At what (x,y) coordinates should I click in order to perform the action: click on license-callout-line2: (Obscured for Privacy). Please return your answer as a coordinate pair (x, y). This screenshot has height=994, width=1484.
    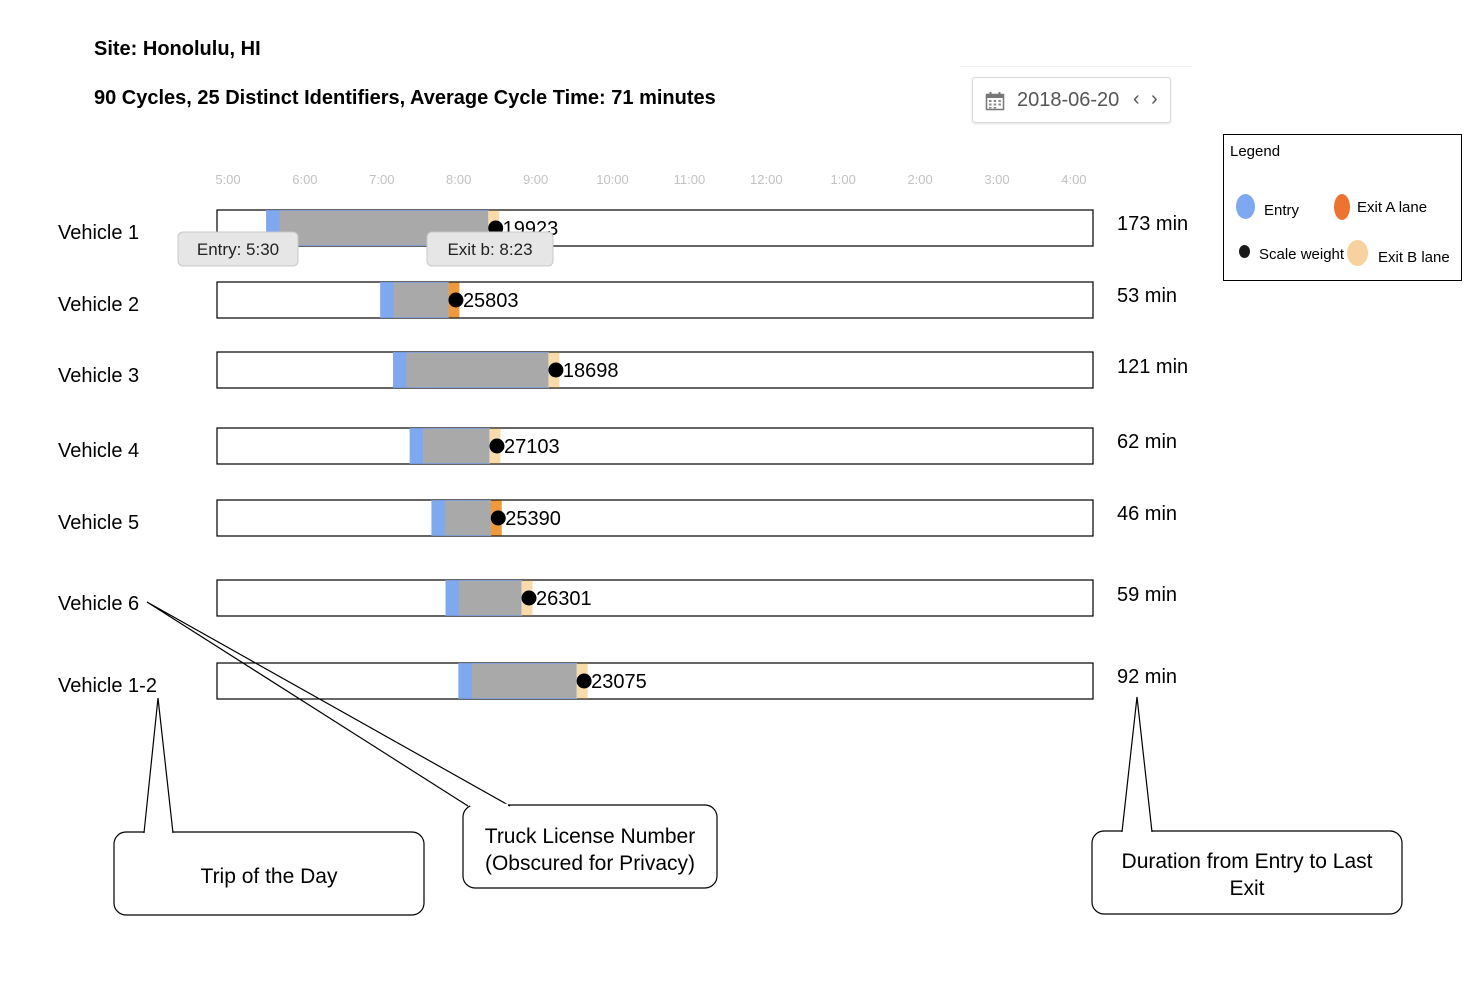
    Looking at the image, I should click on (590, 863).